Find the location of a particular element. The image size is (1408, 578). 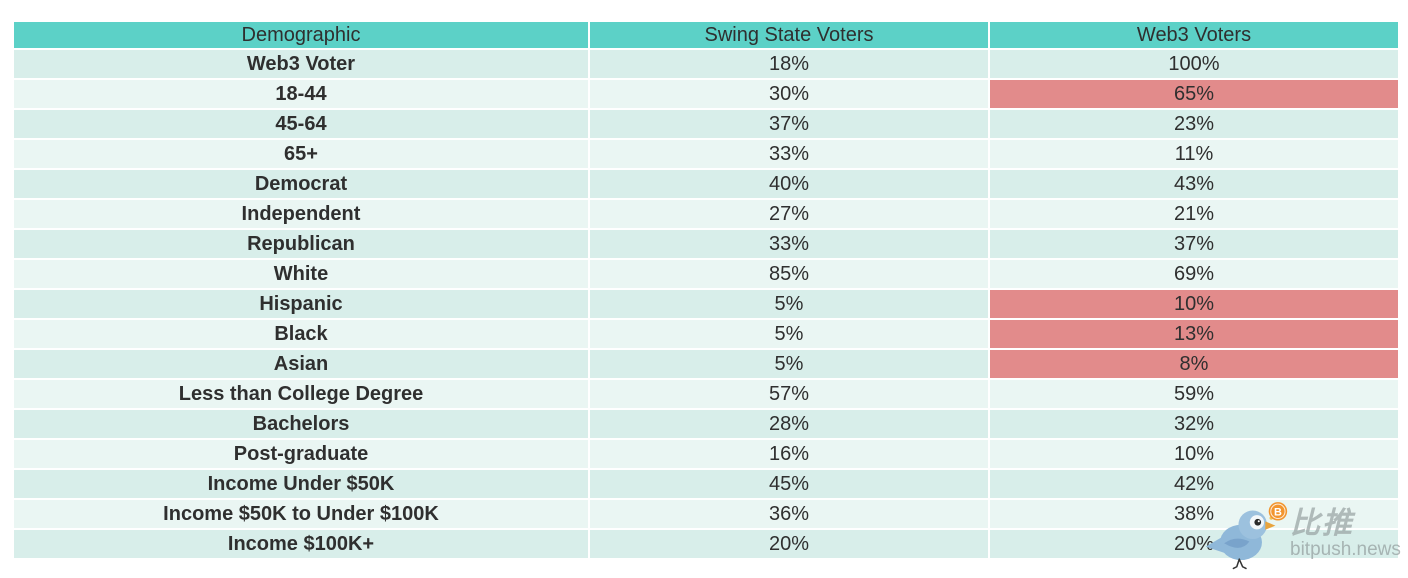

swing-state-value-cell: 36% is located at coordinates (790, 515).